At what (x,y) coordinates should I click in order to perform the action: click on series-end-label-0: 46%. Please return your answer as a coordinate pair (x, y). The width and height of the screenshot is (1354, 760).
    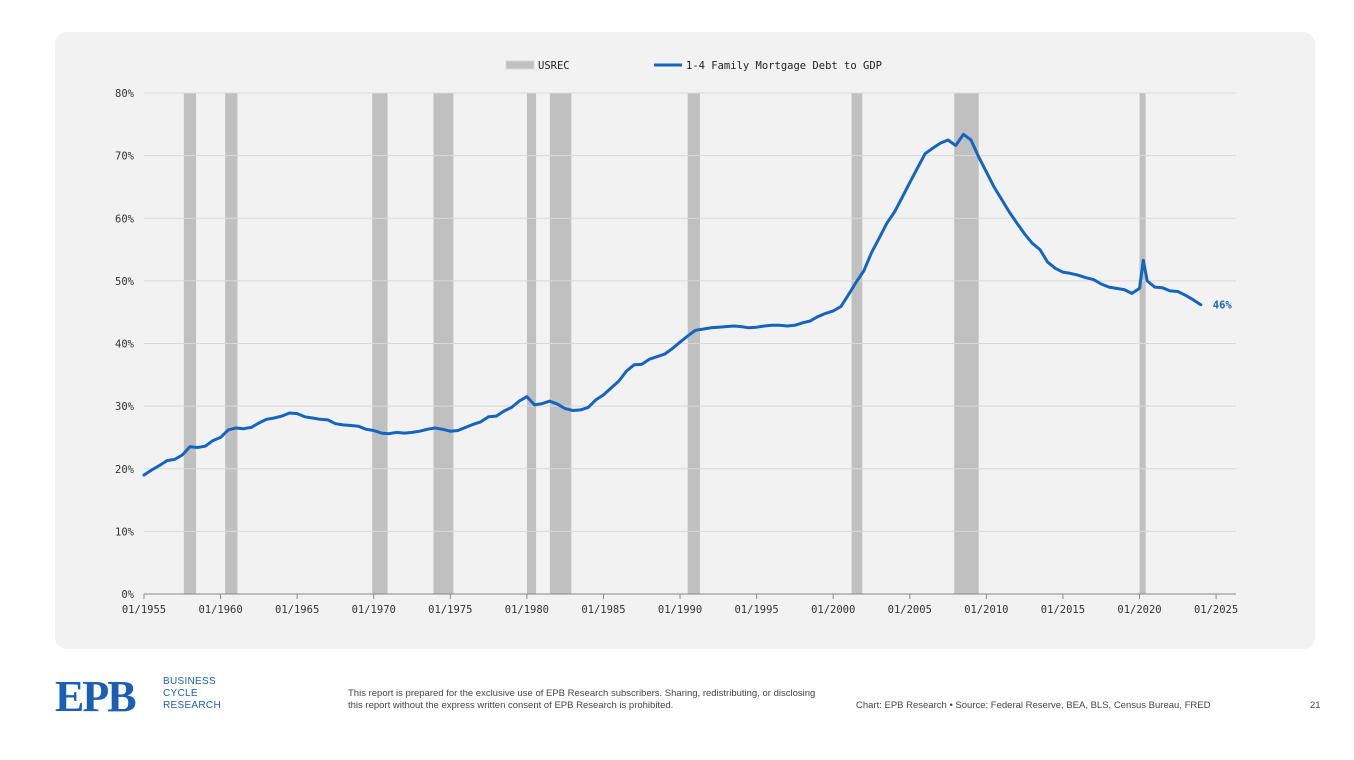
    Looking at the image, I should click on (1223, 306).